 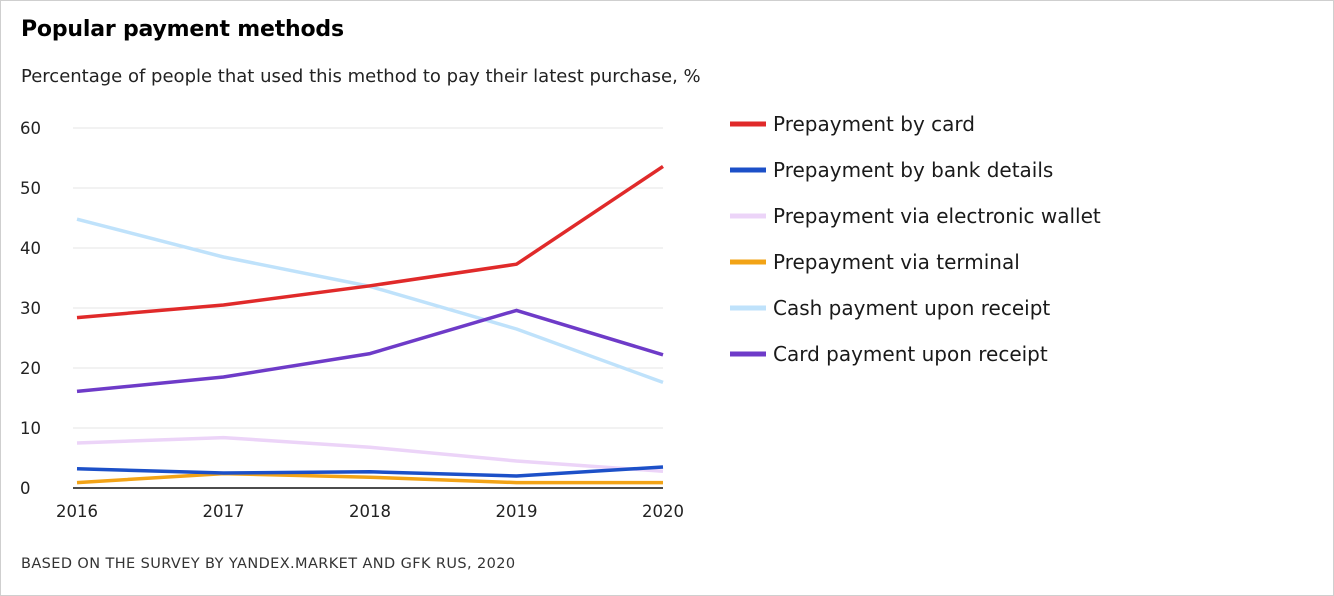 What do you see at coordinates (224, 511) in the screenshot?
I see `x-tick-label: 2017` at bounding box center [224, 511].